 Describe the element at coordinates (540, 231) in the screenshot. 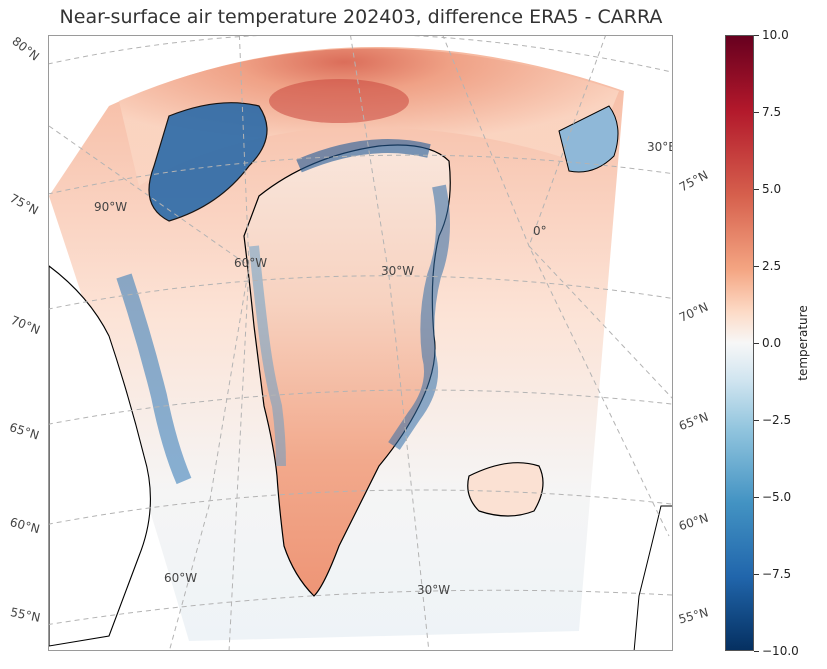

I see `lon-label-0: 0°` at that location.